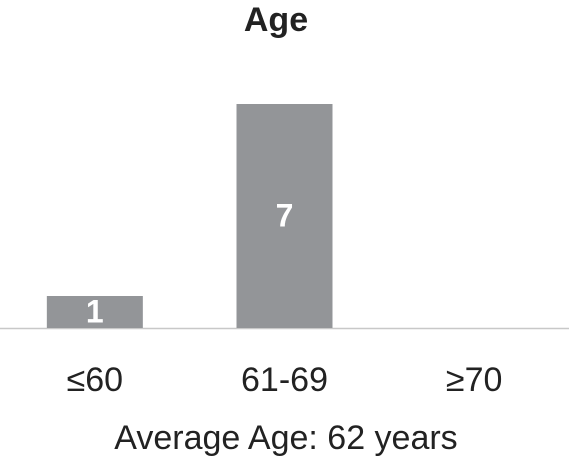  What do you see at coordinates (474, 380) in the screenshot?
I see `x-tick-label: ≥70` at bounding box center [474, 380].